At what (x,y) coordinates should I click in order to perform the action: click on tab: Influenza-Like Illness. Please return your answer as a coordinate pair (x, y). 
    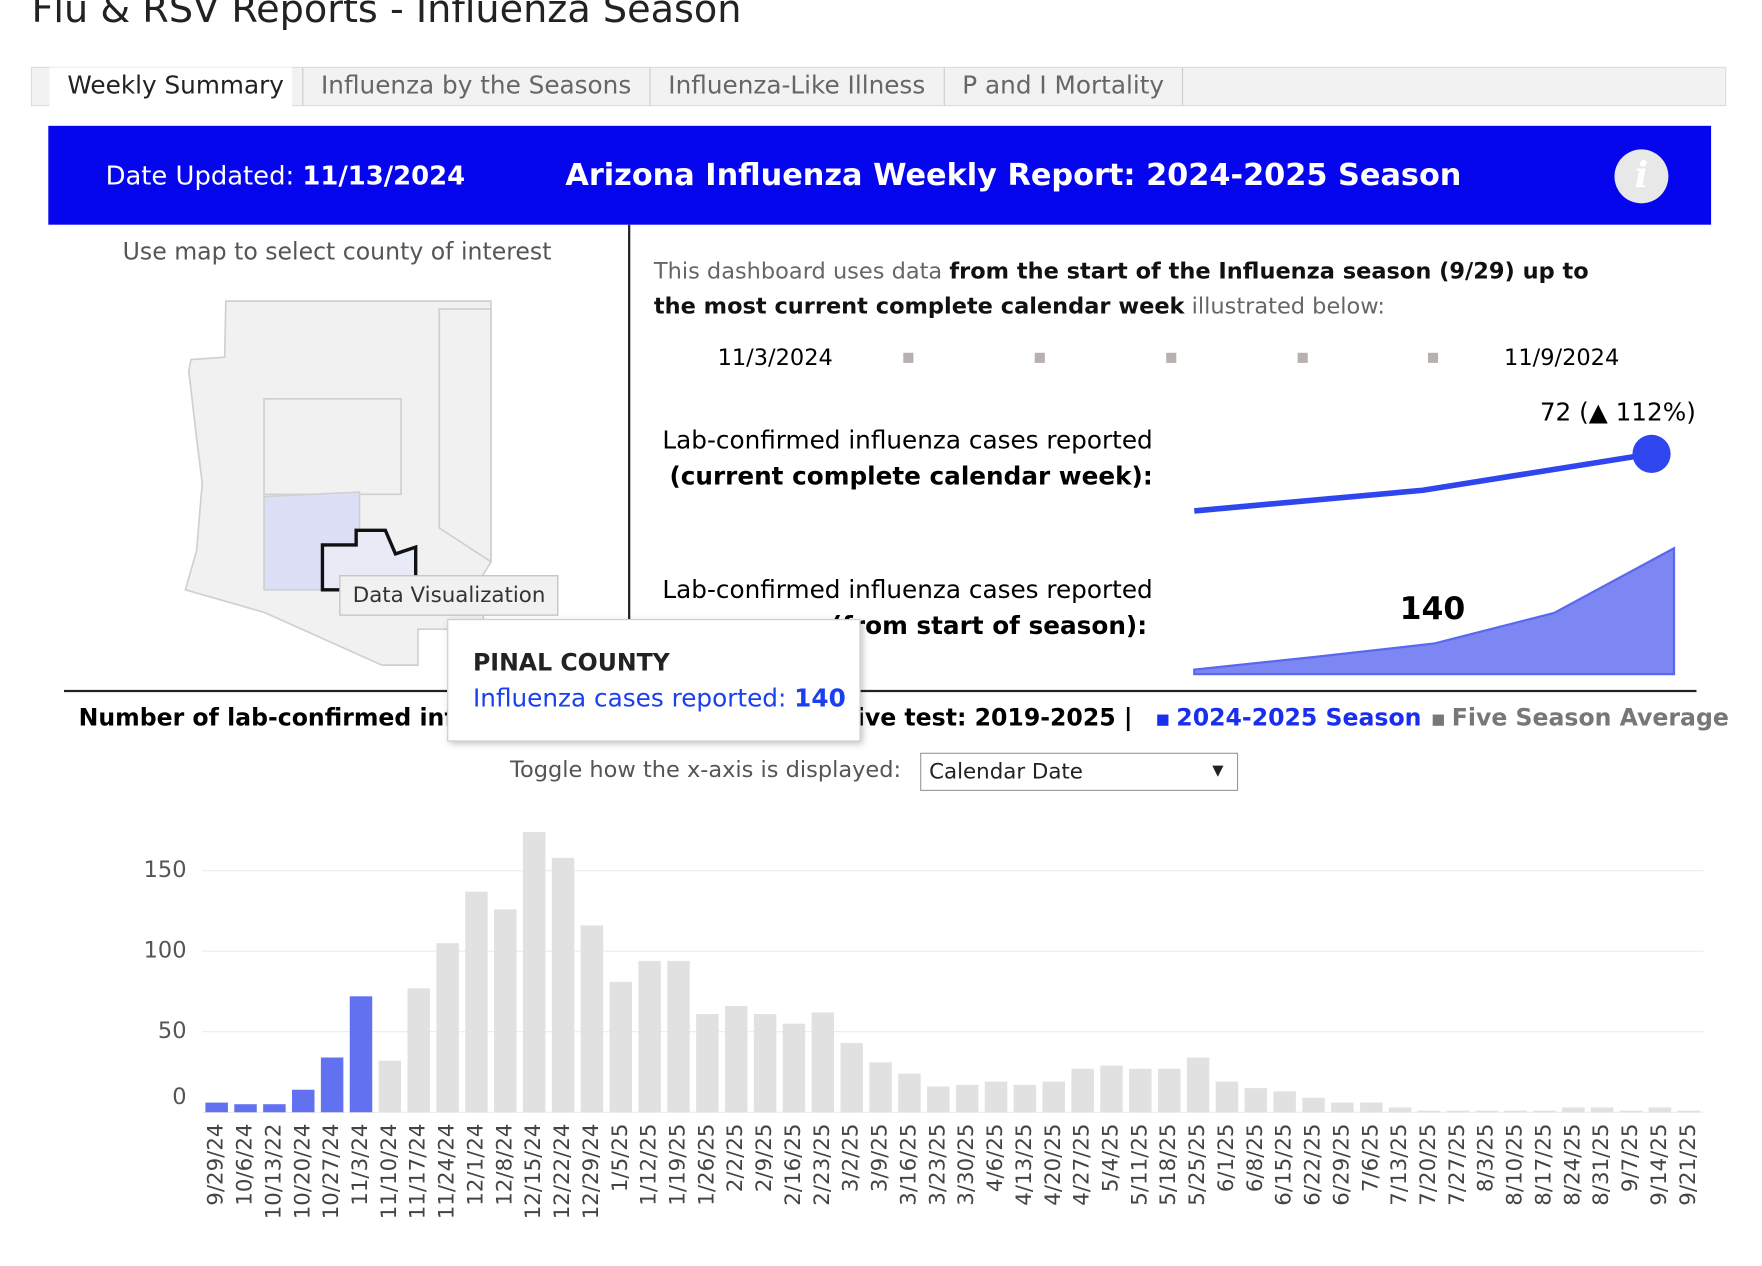
    Looking at the image, I should click on (797, 86).